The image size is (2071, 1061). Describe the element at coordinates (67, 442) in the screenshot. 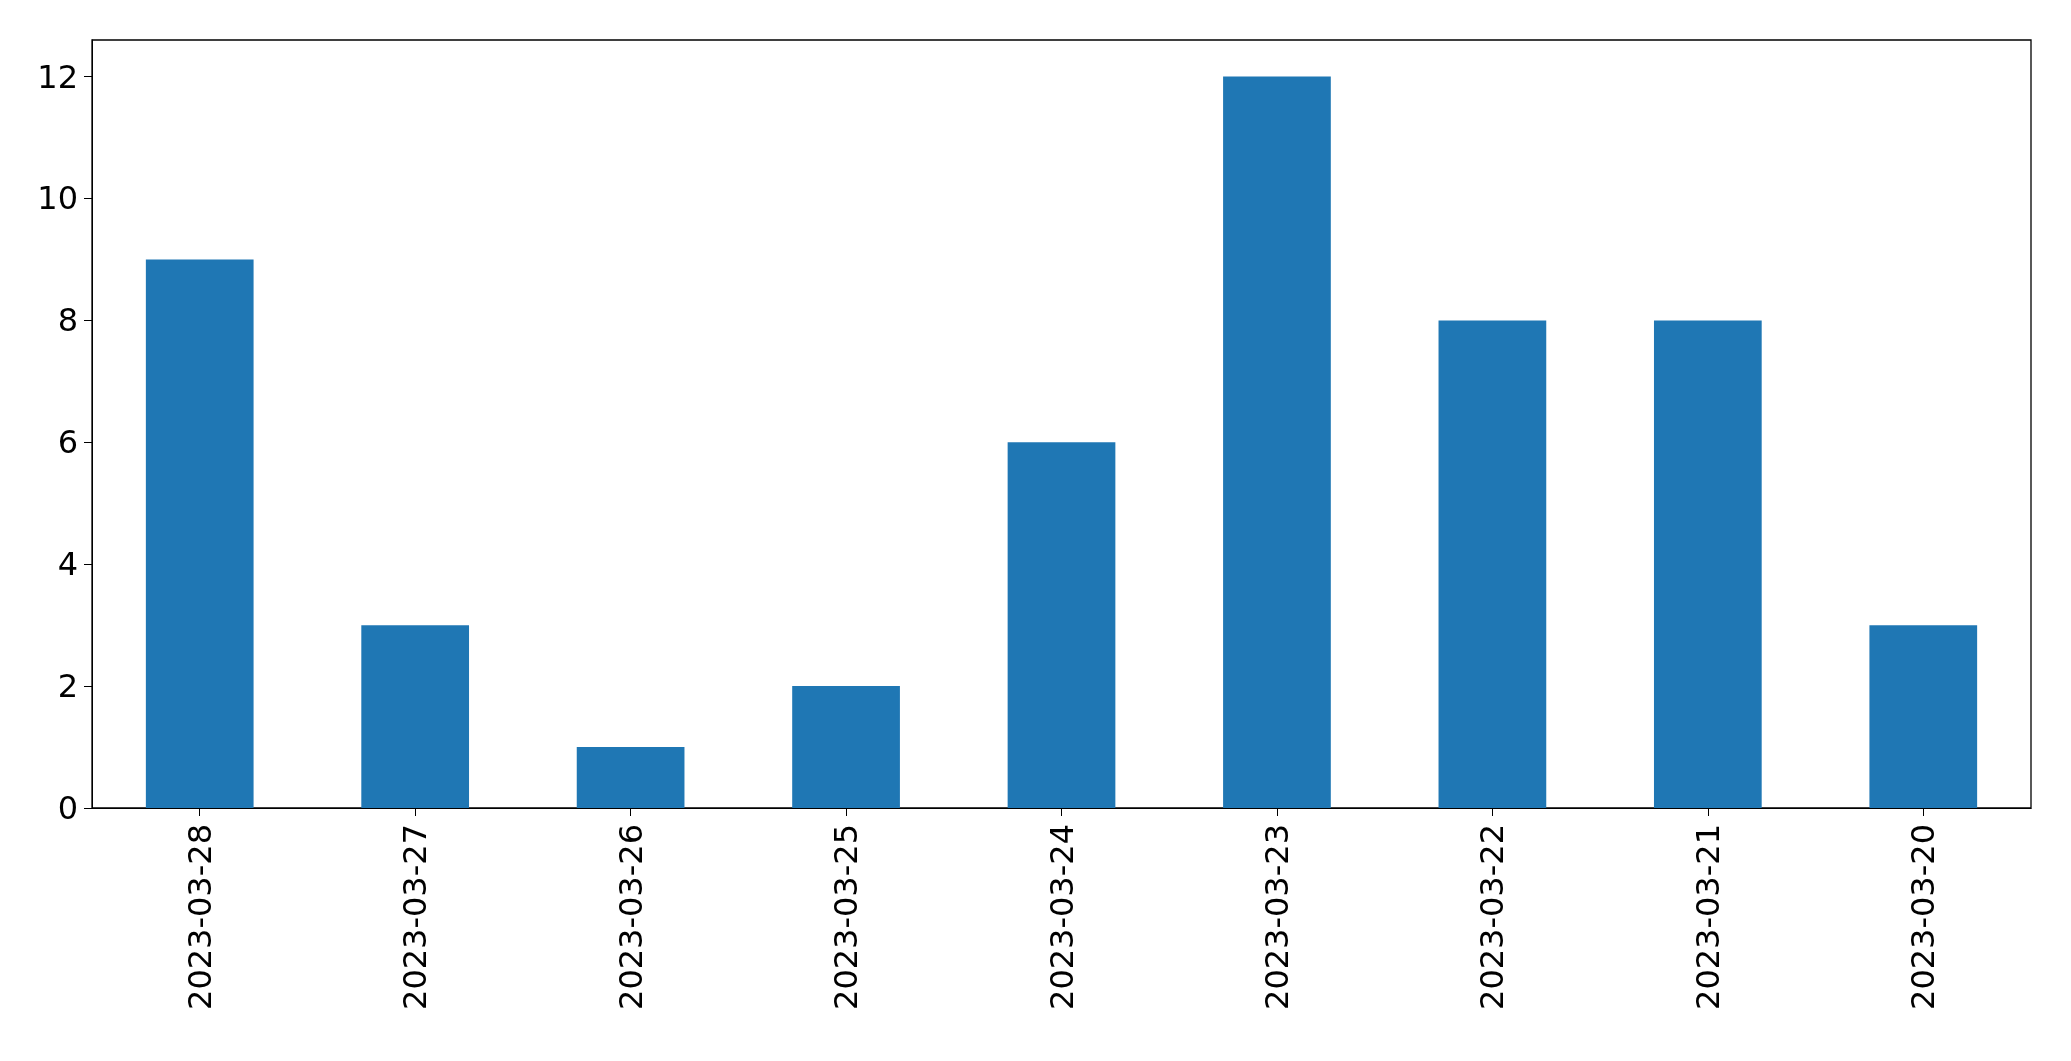

I see `y-tick-label: 6` at that location.